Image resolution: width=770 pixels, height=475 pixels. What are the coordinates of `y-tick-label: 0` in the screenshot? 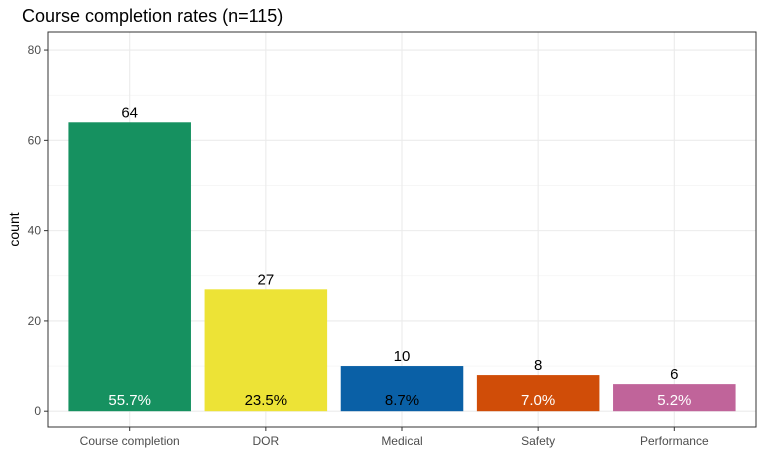 It's located at (37, 411).